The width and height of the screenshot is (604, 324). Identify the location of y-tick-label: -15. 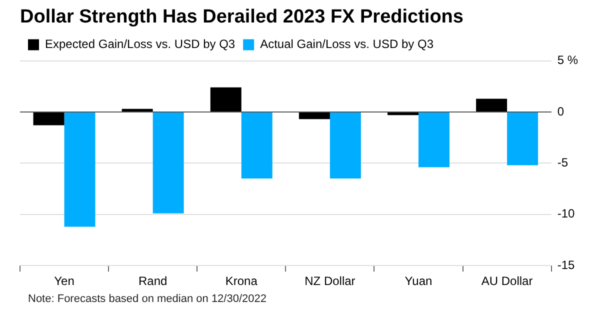
(566, 265).